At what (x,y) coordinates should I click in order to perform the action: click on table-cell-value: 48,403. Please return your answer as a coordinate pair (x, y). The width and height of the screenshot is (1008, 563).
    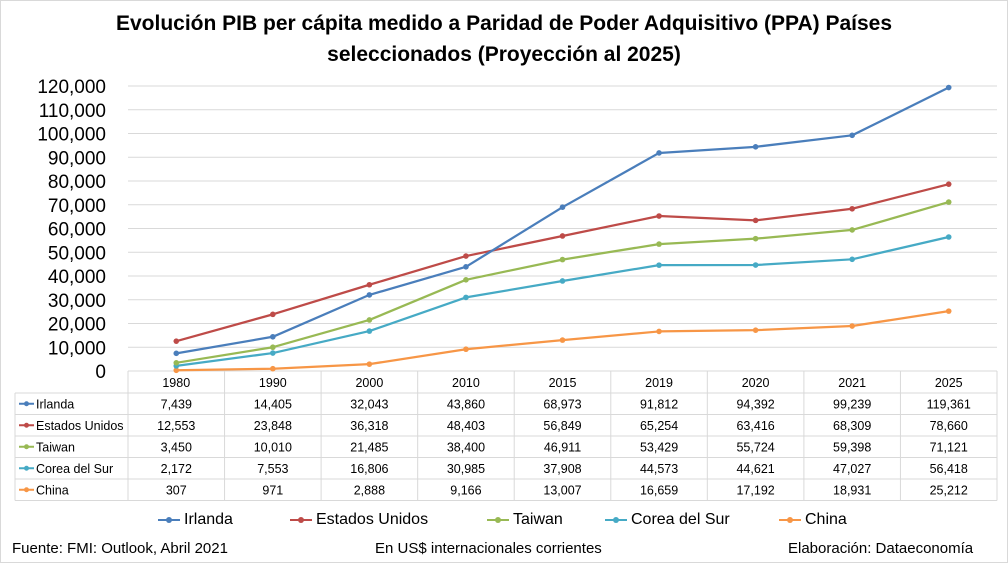
    Looking at the image, I should click on (466, 426).